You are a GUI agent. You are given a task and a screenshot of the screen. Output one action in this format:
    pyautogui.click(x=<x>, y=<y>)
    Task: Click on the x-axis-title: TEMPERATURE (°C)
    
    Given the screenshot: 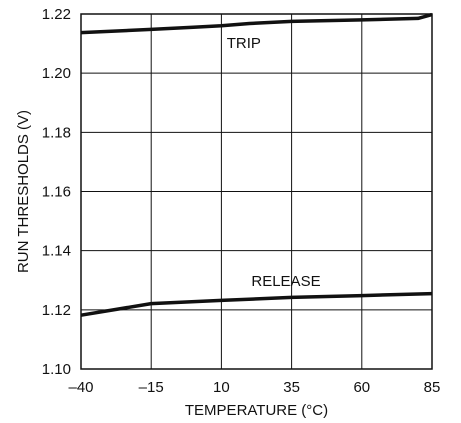 What is the action you would take?
    pyautogui.click(x=256, y=410)
    